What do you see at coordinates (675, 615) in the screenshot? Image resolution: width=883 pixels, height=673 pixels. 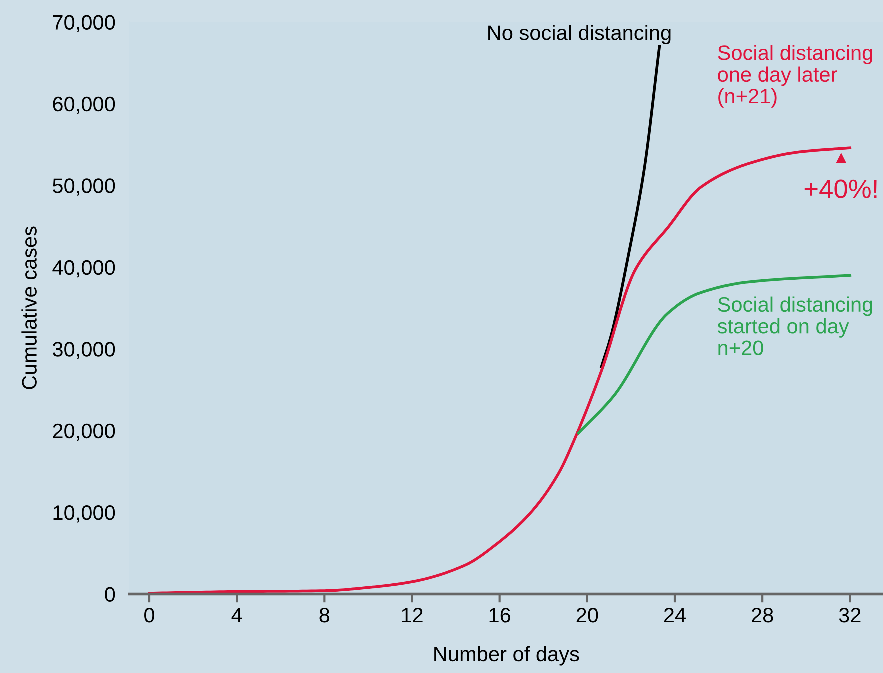 I see `x-tick-label: 24` at bounding box center [675, 615].